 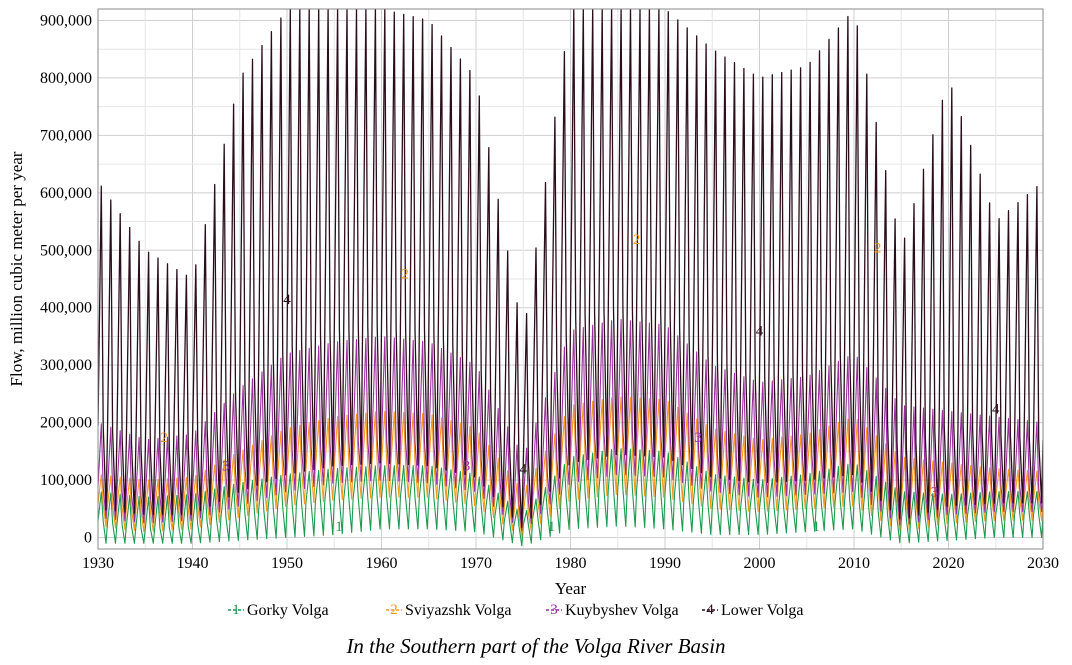 I want to click on x-tick-label: 1980, so click(x=571, y=563).